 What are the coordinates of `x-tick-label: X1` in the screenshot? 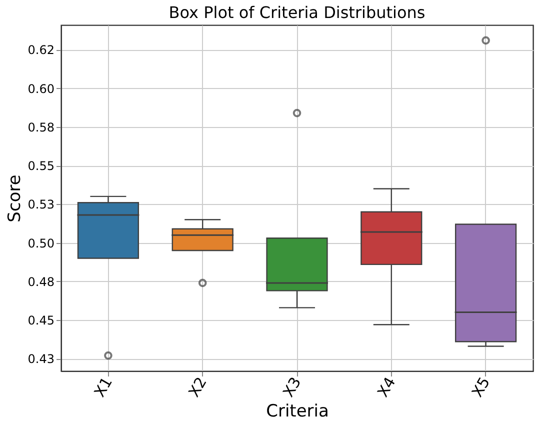 It's located at (103, 387).